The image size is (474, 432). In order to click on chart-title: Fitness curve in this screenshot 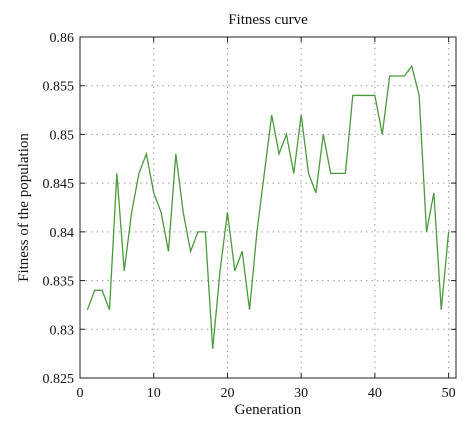, I will do `click(268, 20)`.